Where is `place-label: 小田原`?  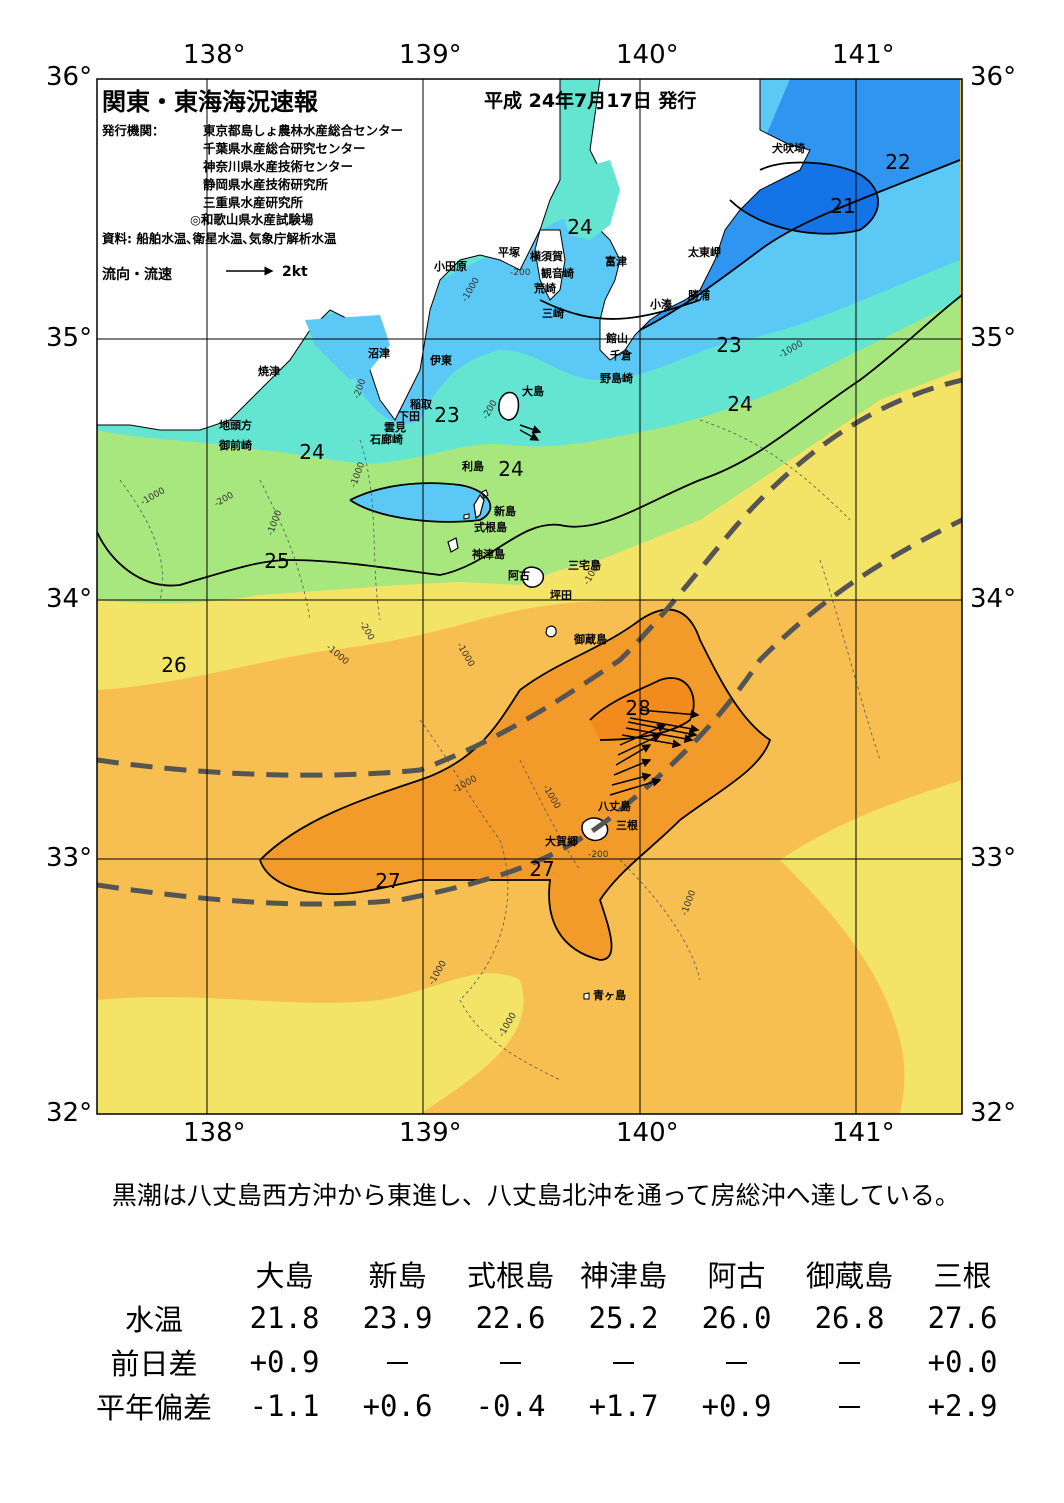 place-label: 小田原 is located at coordinates (450, 266).